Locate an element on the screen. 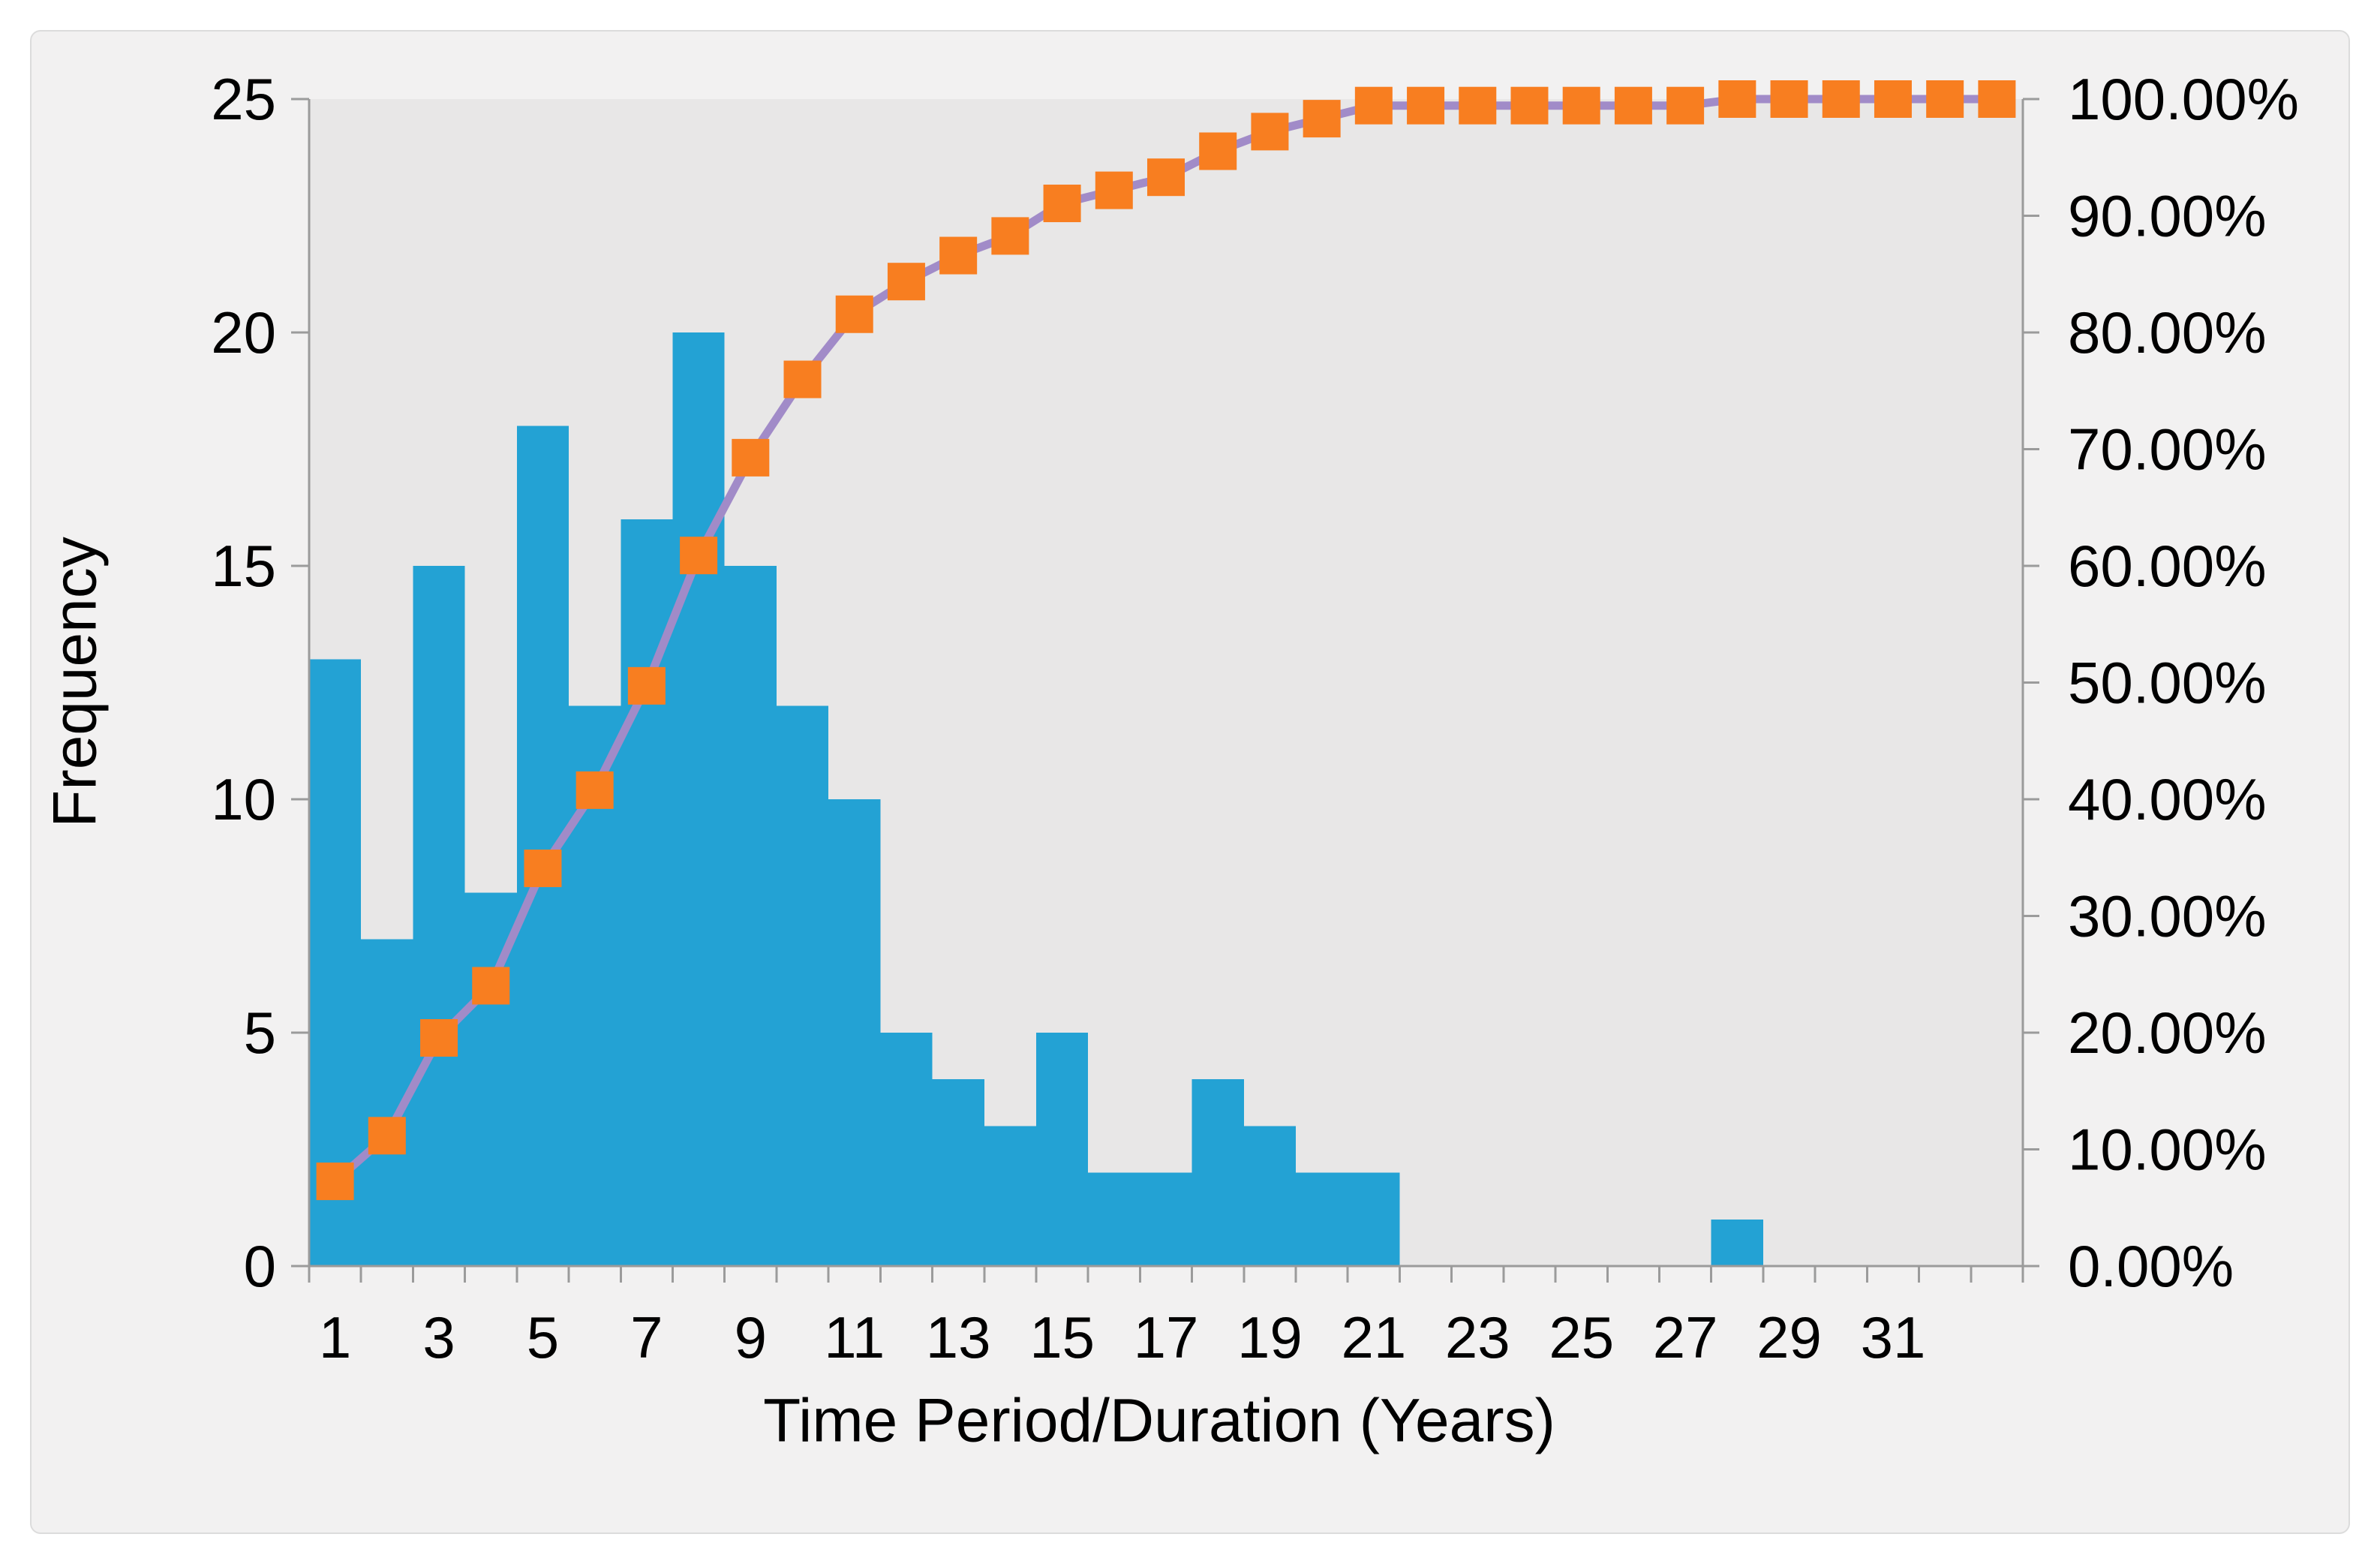 The image size is (2380, 1564). cumulative-marker-x3 is located at coordinates (439, 1037).